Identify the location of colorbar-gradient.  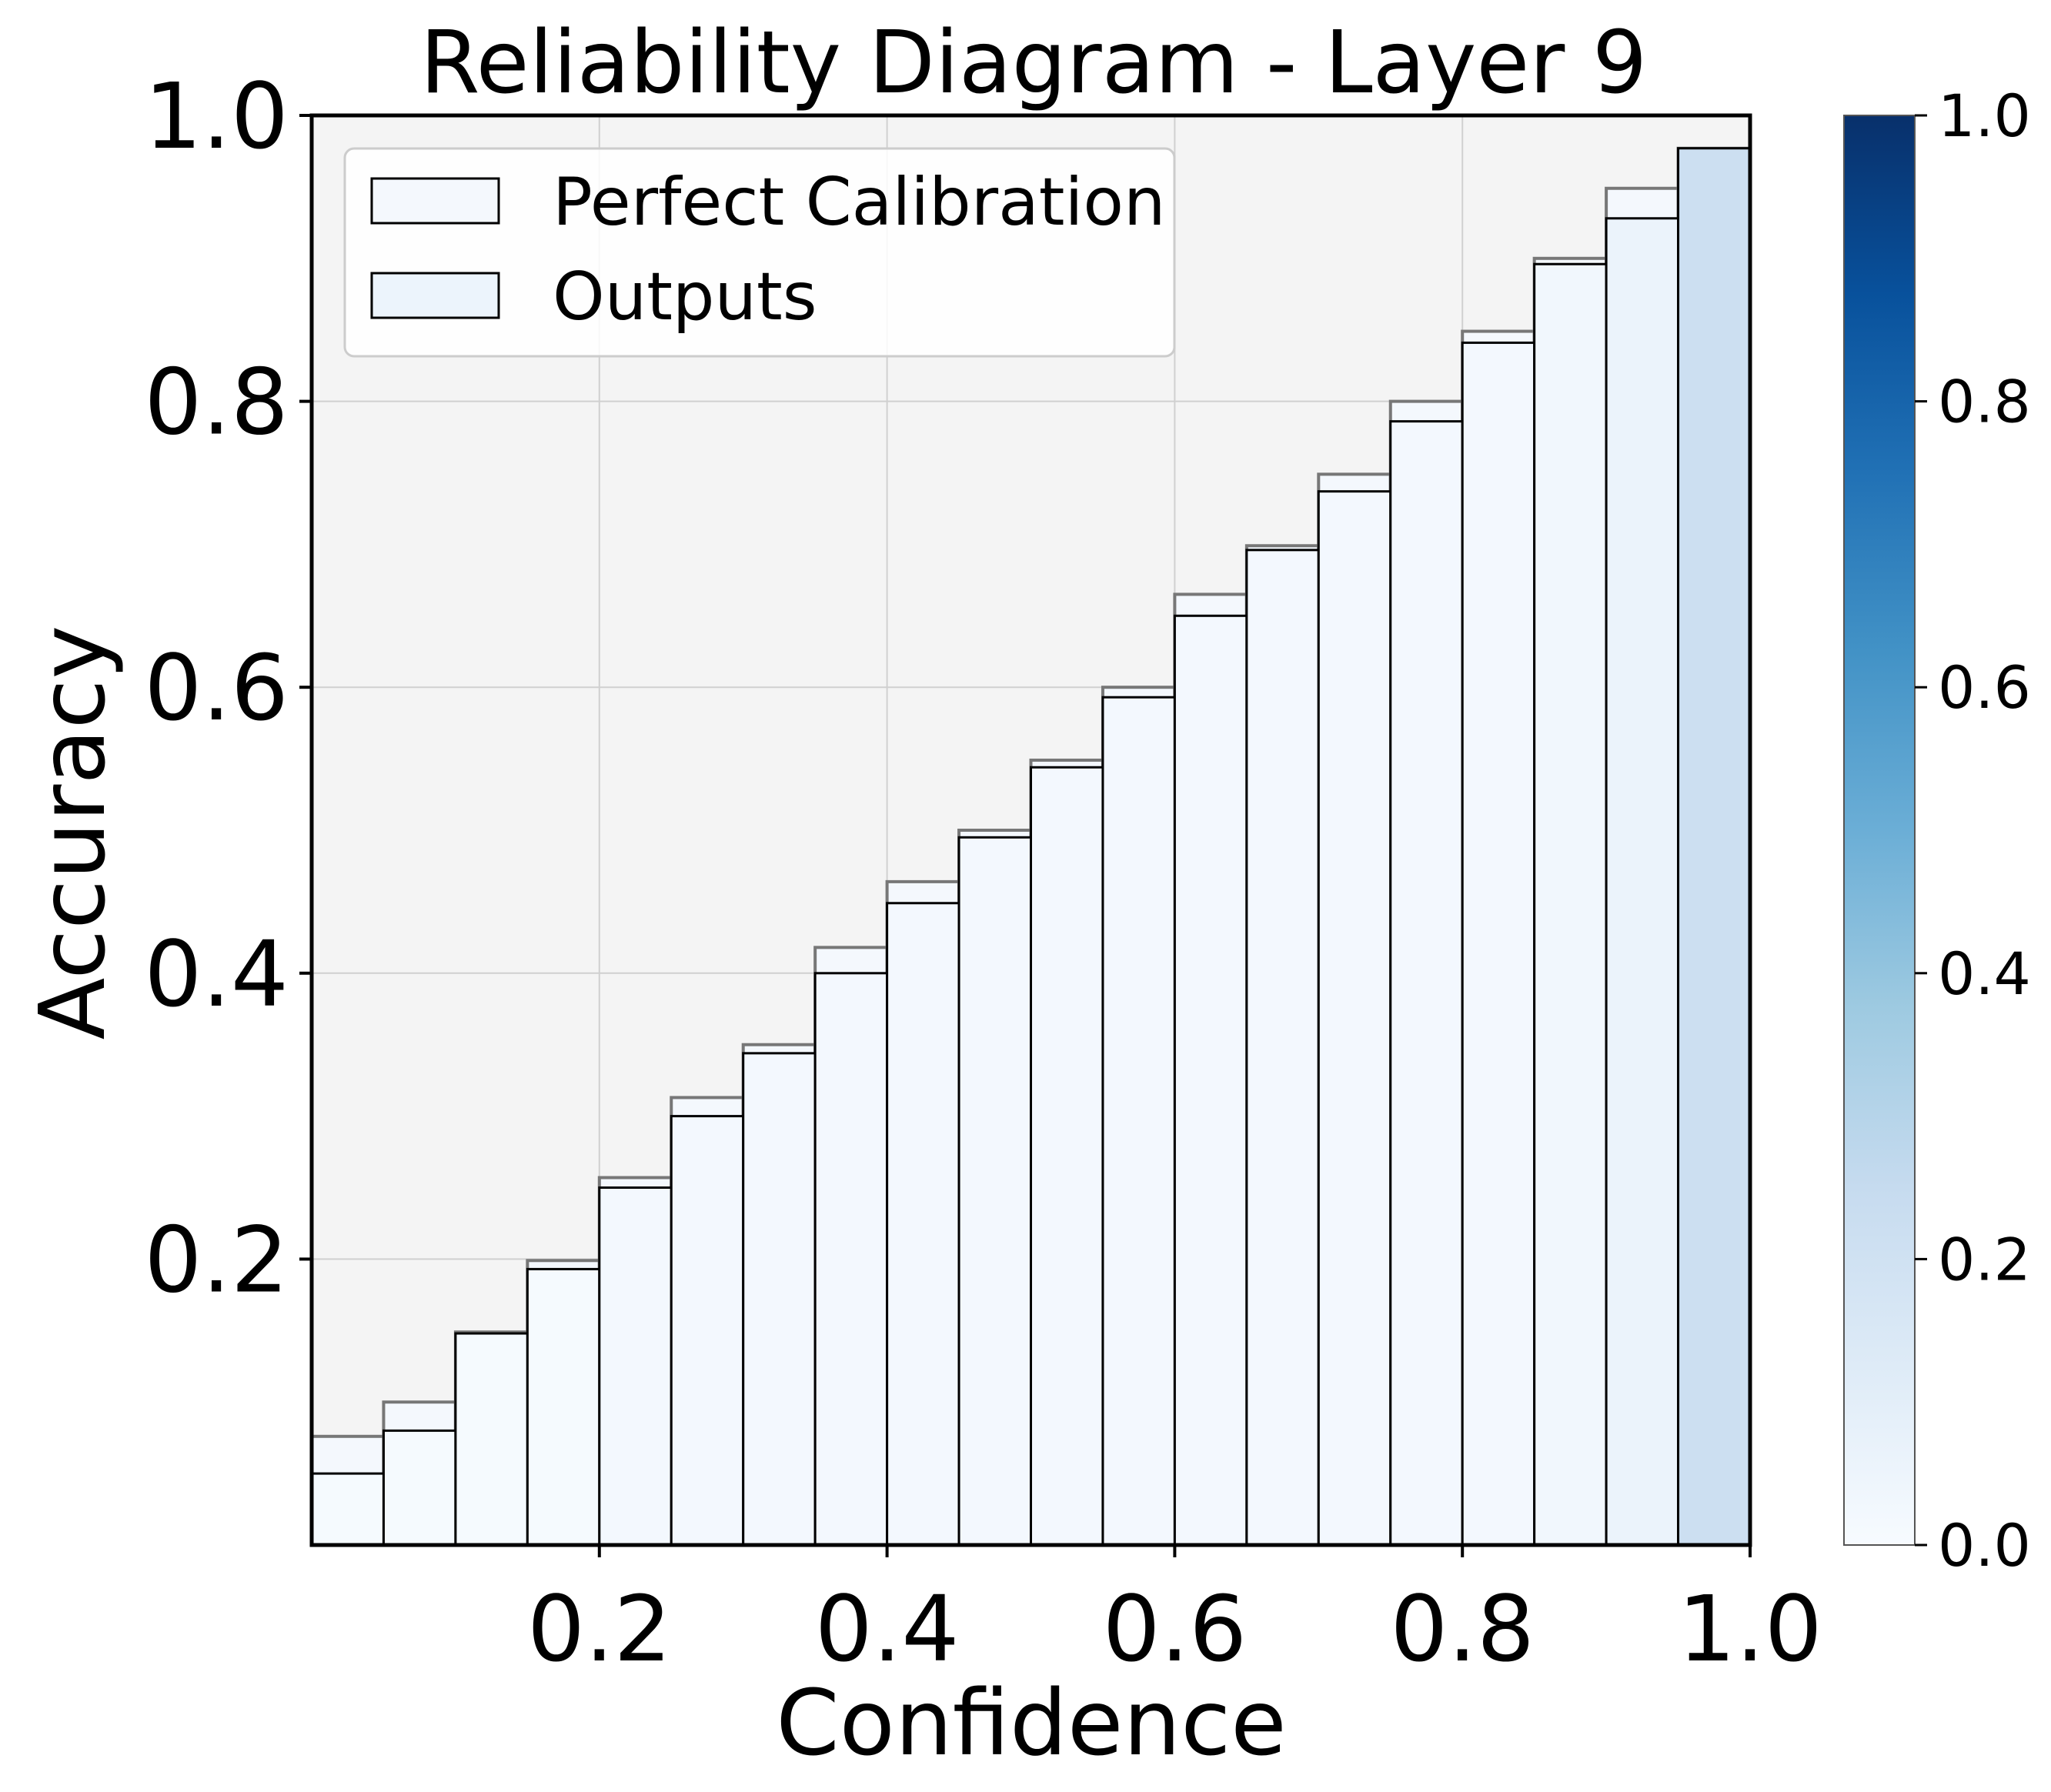
(1879, 831).